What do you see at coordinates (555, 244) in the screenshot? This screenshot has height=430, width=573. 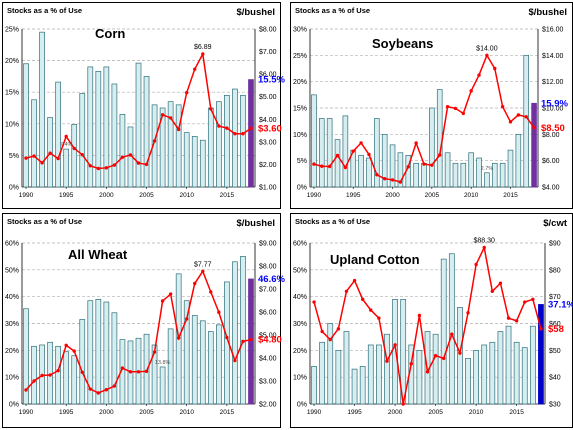 I see `right-tick-label: $90` at bounding box center [555, 244].